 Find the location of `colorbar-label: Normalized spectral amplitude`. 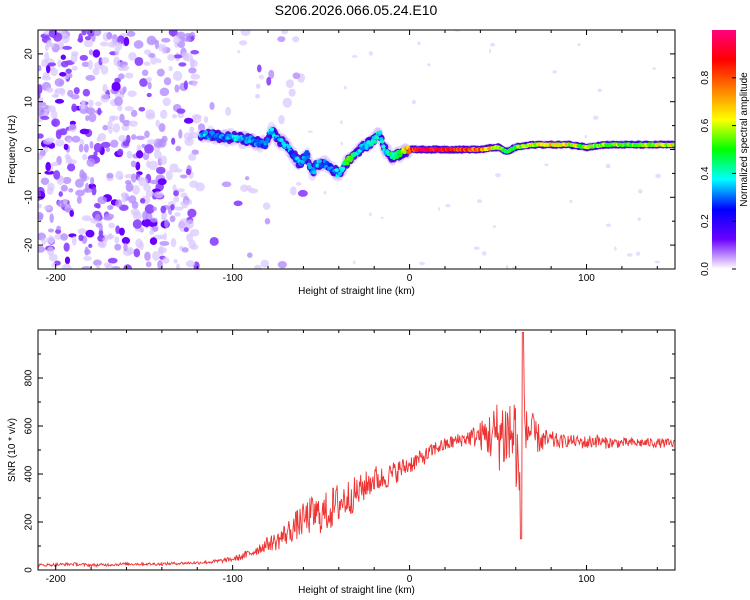

colorbar-label: Normalized spectral amplitude is located at coordinates (744, 139).